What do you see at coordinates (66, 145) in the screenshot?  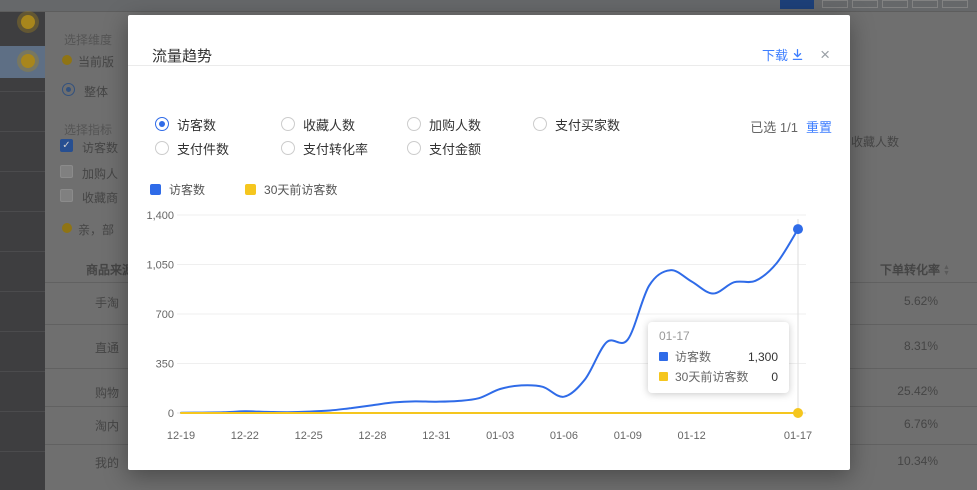 I see `checkbox-checked-icon: ✓` at bounding box center [66, 145].